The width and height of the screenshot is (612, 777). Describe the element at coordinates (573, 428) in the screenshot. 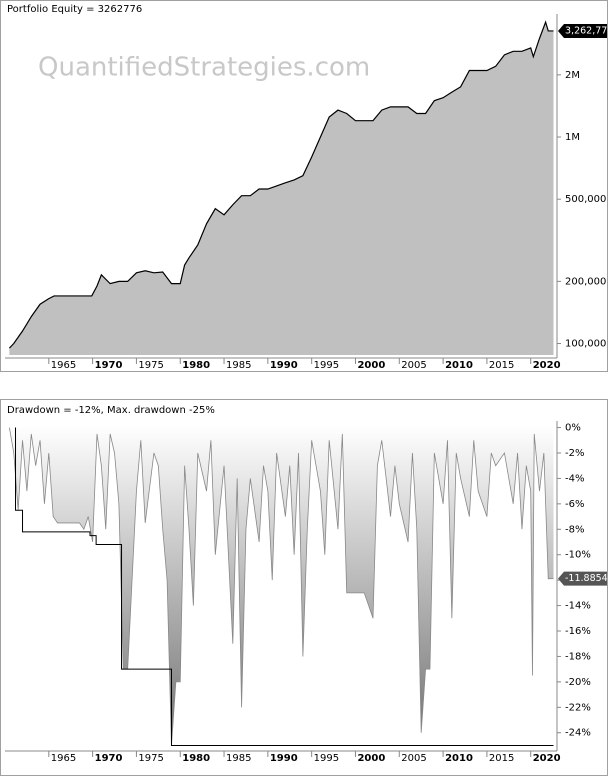

I see `y-tick-label: 0%` at that location.